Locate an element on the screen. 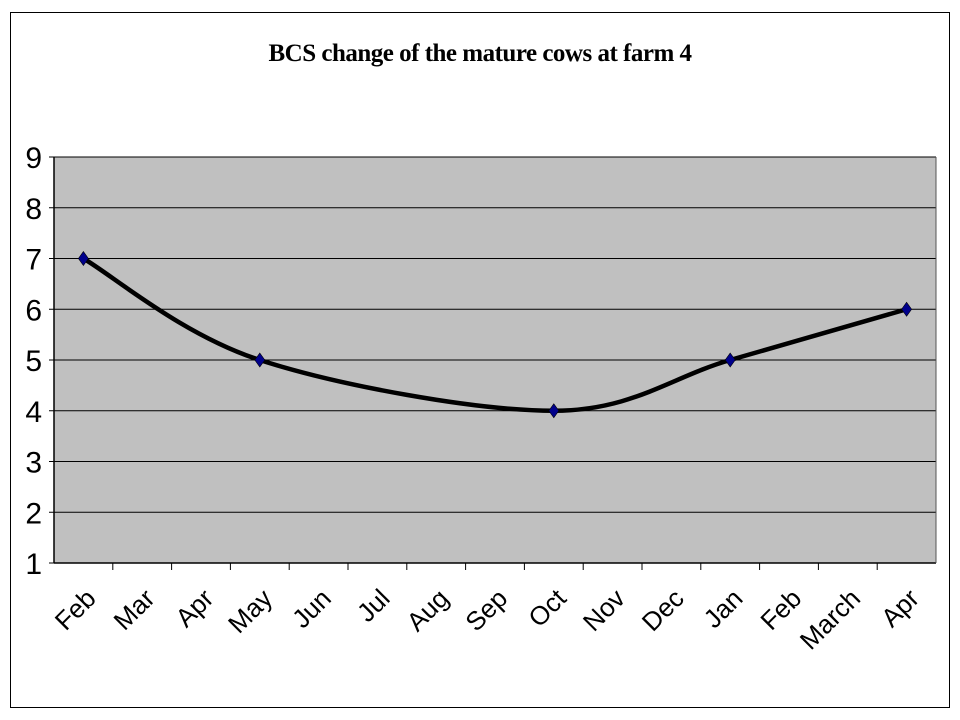  y-tick-label: 2 is located at coordinates (33, 513).